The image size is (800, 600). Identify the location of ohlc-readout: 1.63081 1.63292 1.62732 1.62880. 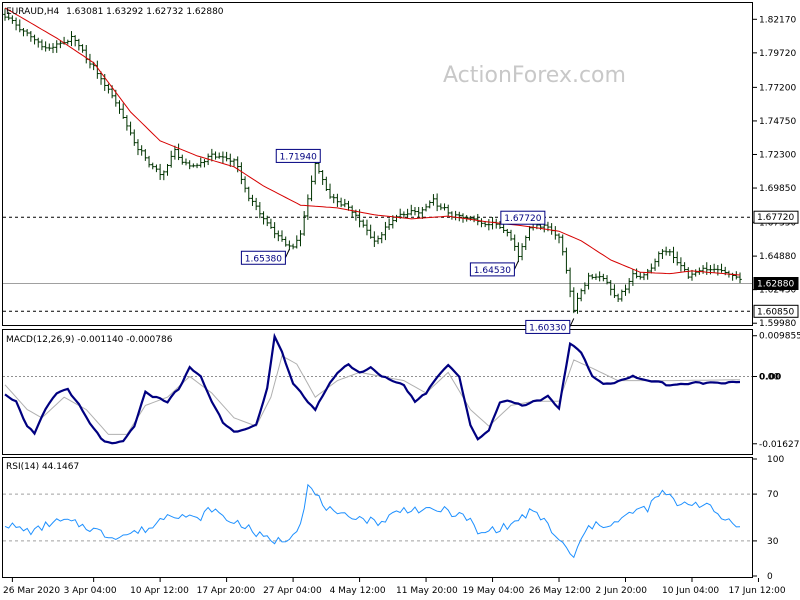
(145, 12).